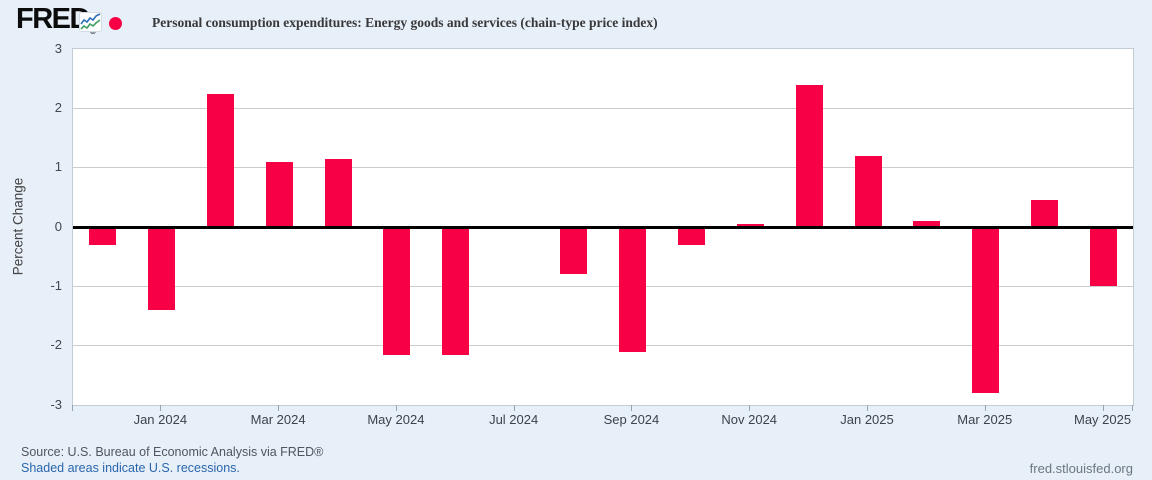  Describe the element at coordinates (115, 23) in the screenshot. I see `series-legend-dot-icon` at that location.